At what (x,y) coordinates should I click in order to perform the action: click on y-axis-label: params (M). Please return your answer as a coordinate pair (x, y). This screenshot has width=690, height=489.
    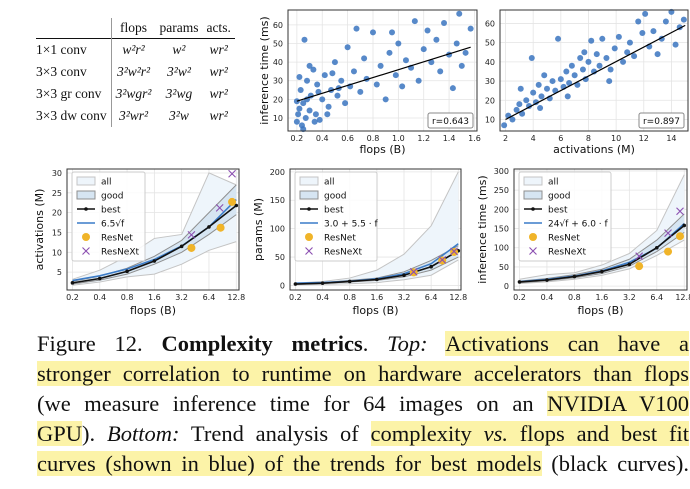
    Looking at the image, I should click on (258, 229).